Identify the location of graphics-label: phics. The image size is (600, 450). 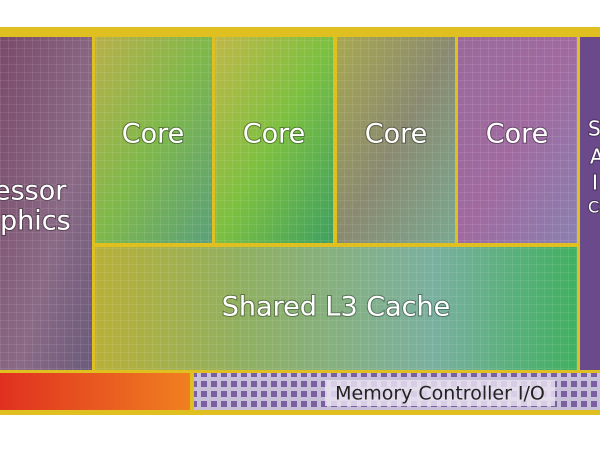
(35, 221).